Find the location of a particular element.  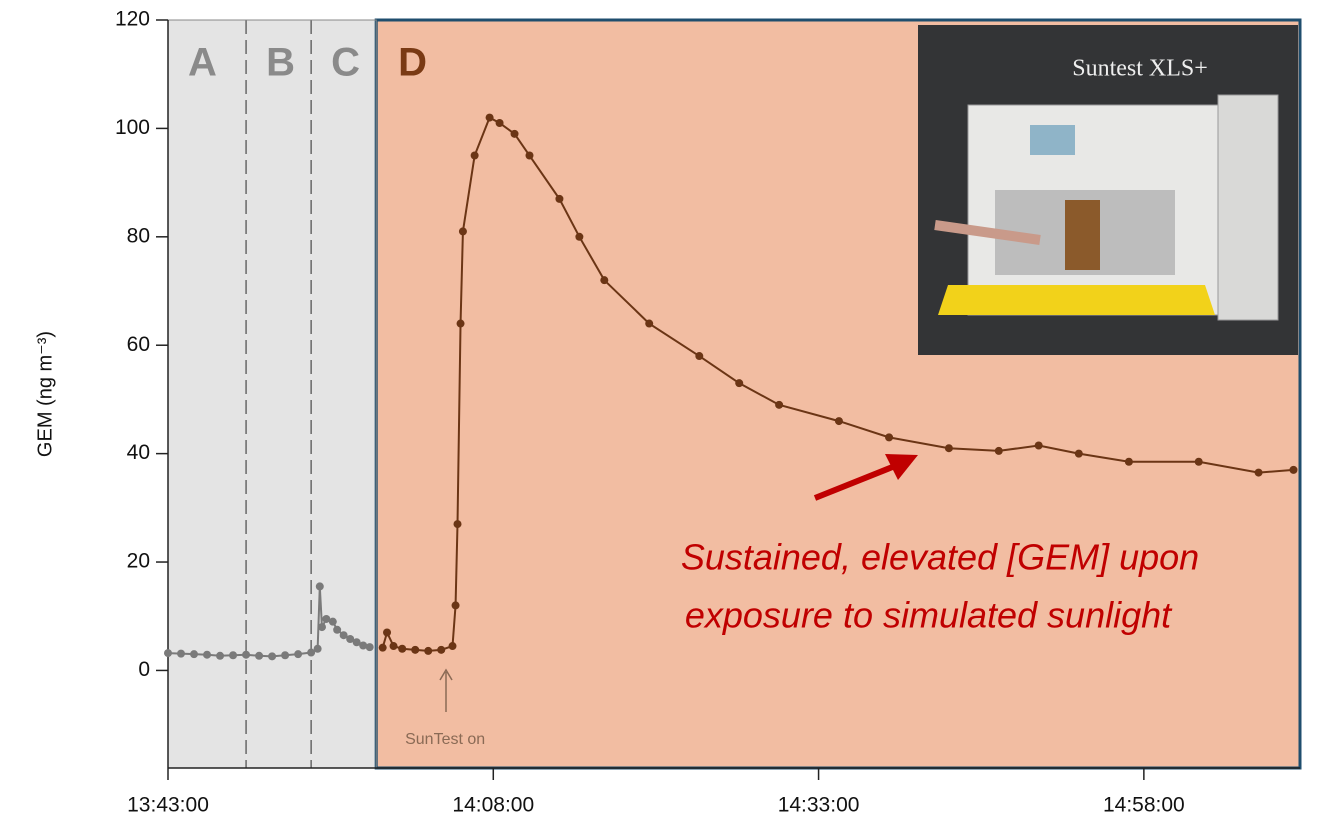

region-label: D is located at coordinates (412, 63).